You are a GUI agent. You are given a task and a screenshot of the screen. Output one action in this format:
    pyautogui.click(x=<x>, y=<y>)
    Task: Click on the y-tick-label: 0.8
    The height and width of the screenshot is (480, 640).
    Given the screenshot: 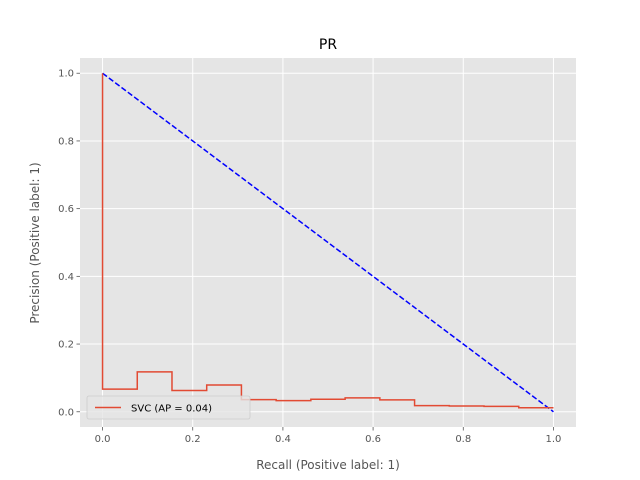 What is the action you would take?
    pyautogui.click(x=66, y=141)
    